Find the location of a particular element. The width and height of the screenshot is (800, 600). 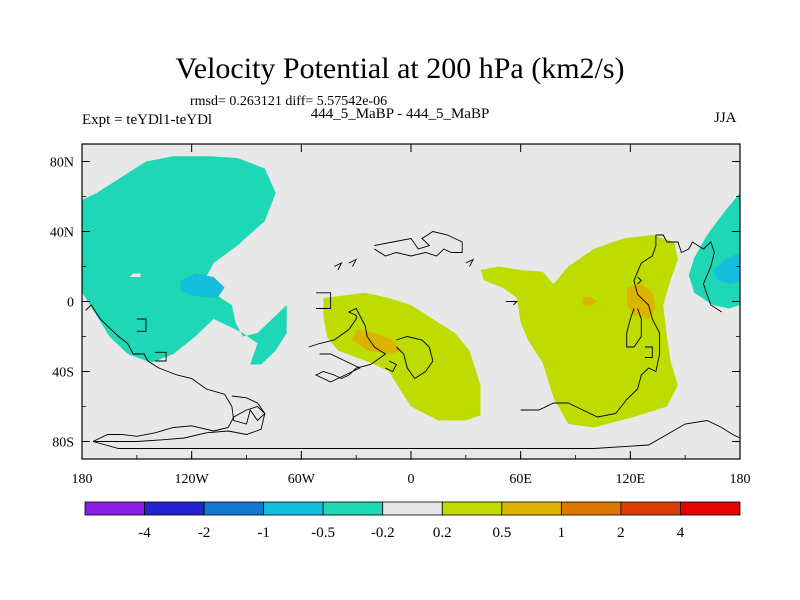

x-tick-label: 60W is located at coordinates (302, 479).